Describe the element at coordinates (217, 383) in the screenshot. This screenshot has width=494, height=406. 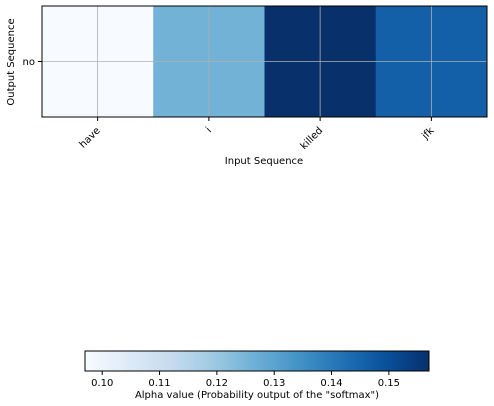
I see `colorbar-tick-label: 0.12` at that location.